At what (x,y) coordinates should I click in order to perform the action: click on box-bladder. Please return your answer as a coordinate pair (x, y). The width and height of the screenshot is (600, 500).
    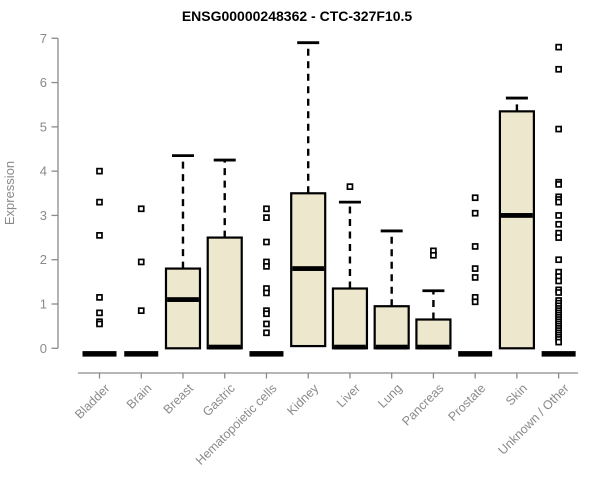
    Looking at the image, I should click on (99, 262).